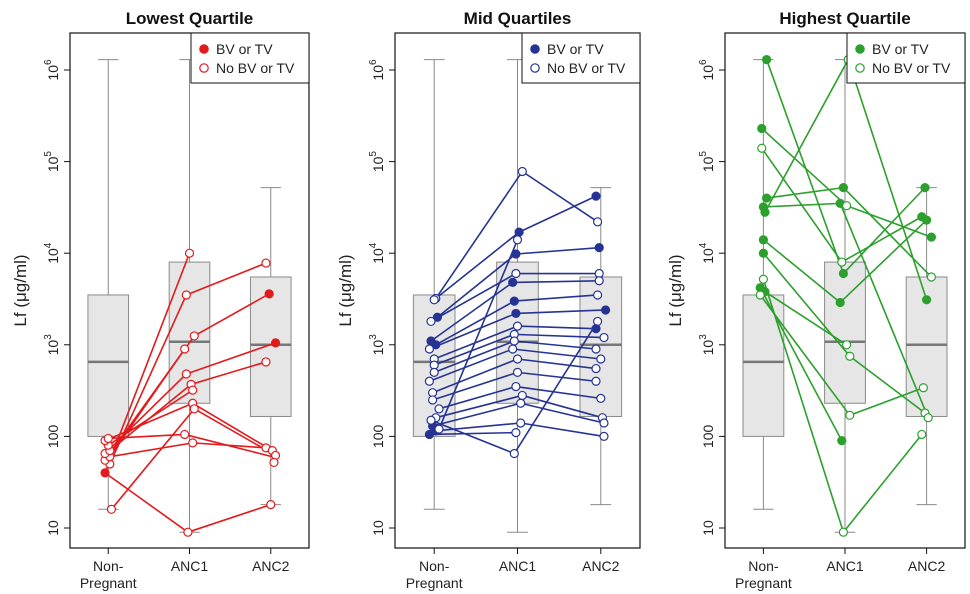  What do you see at coordinates (703, 62) in the screenshot?
I see `y-tick-exponent: 6` at bounding box center [703, 62].